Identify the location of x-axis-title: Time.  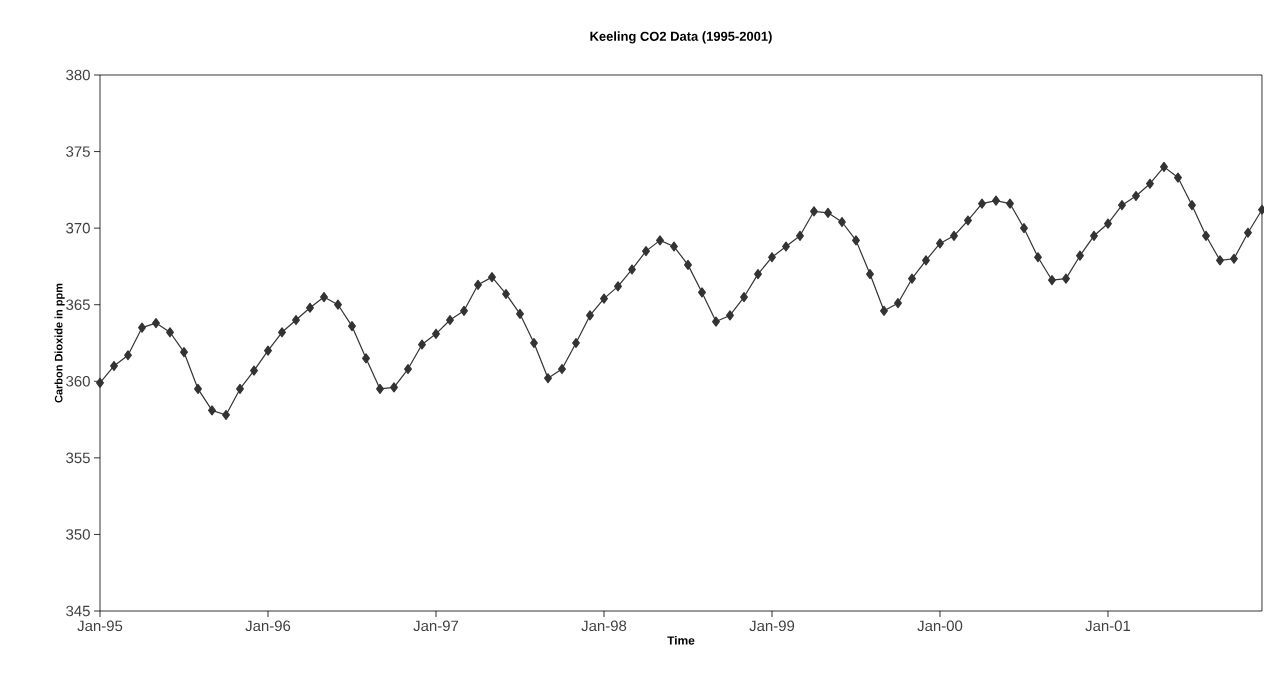
(681, 640).